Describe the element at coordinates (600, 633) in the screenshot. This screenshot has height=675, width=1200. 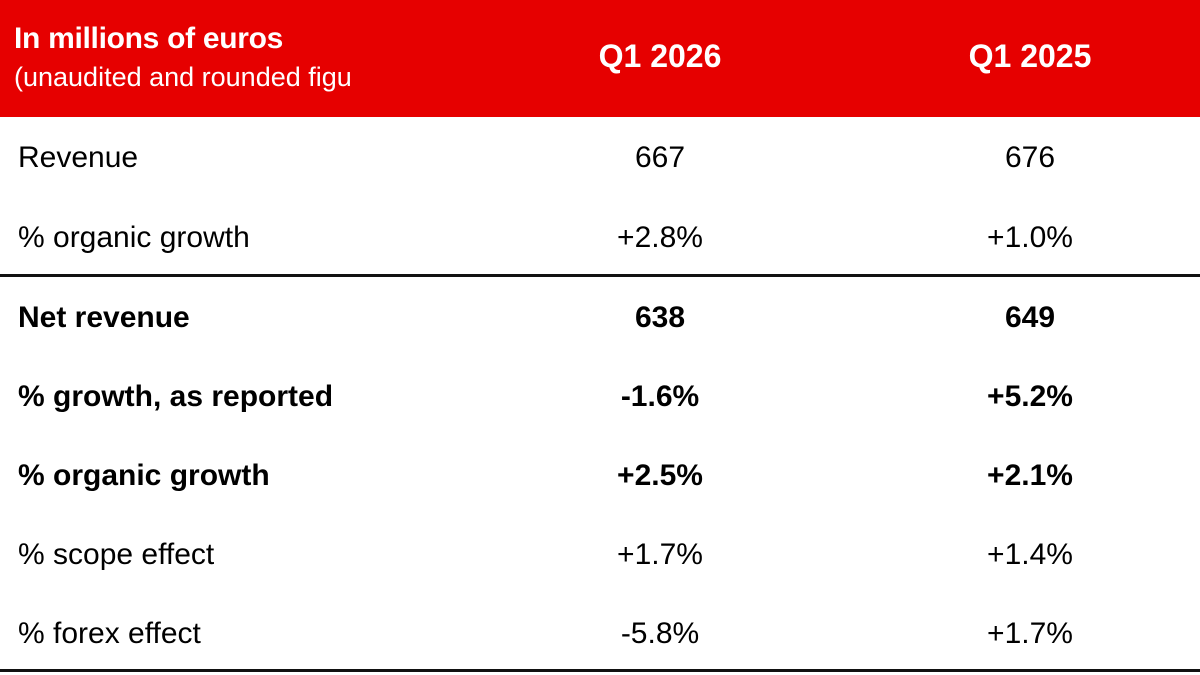
I see `table-row: % forex effect -5.8% +1.7%` at that location.